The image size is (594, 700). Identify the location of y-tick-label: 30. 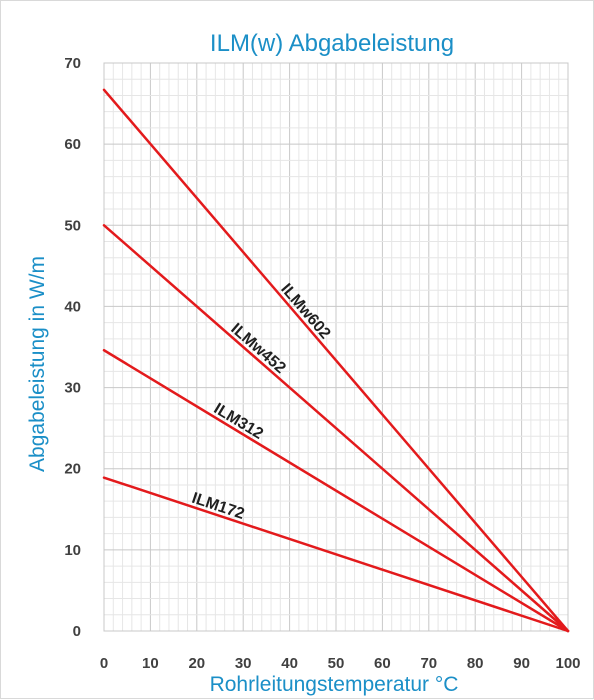
(72, 388).